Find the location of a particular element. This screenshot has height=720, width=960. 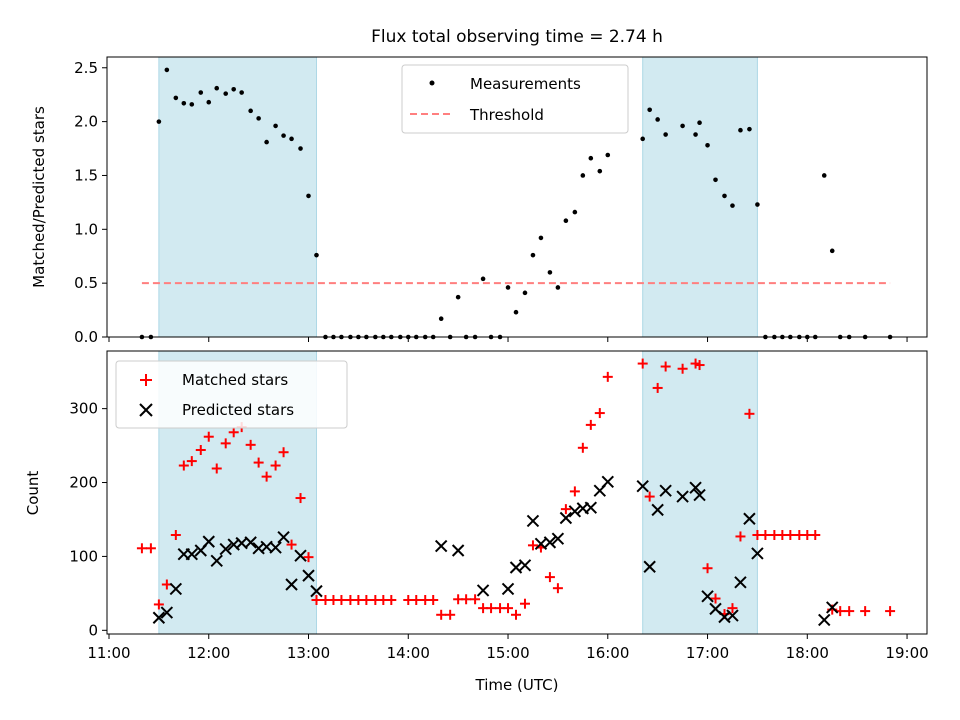

top-x-ticks is located at coordinates (508, 339).